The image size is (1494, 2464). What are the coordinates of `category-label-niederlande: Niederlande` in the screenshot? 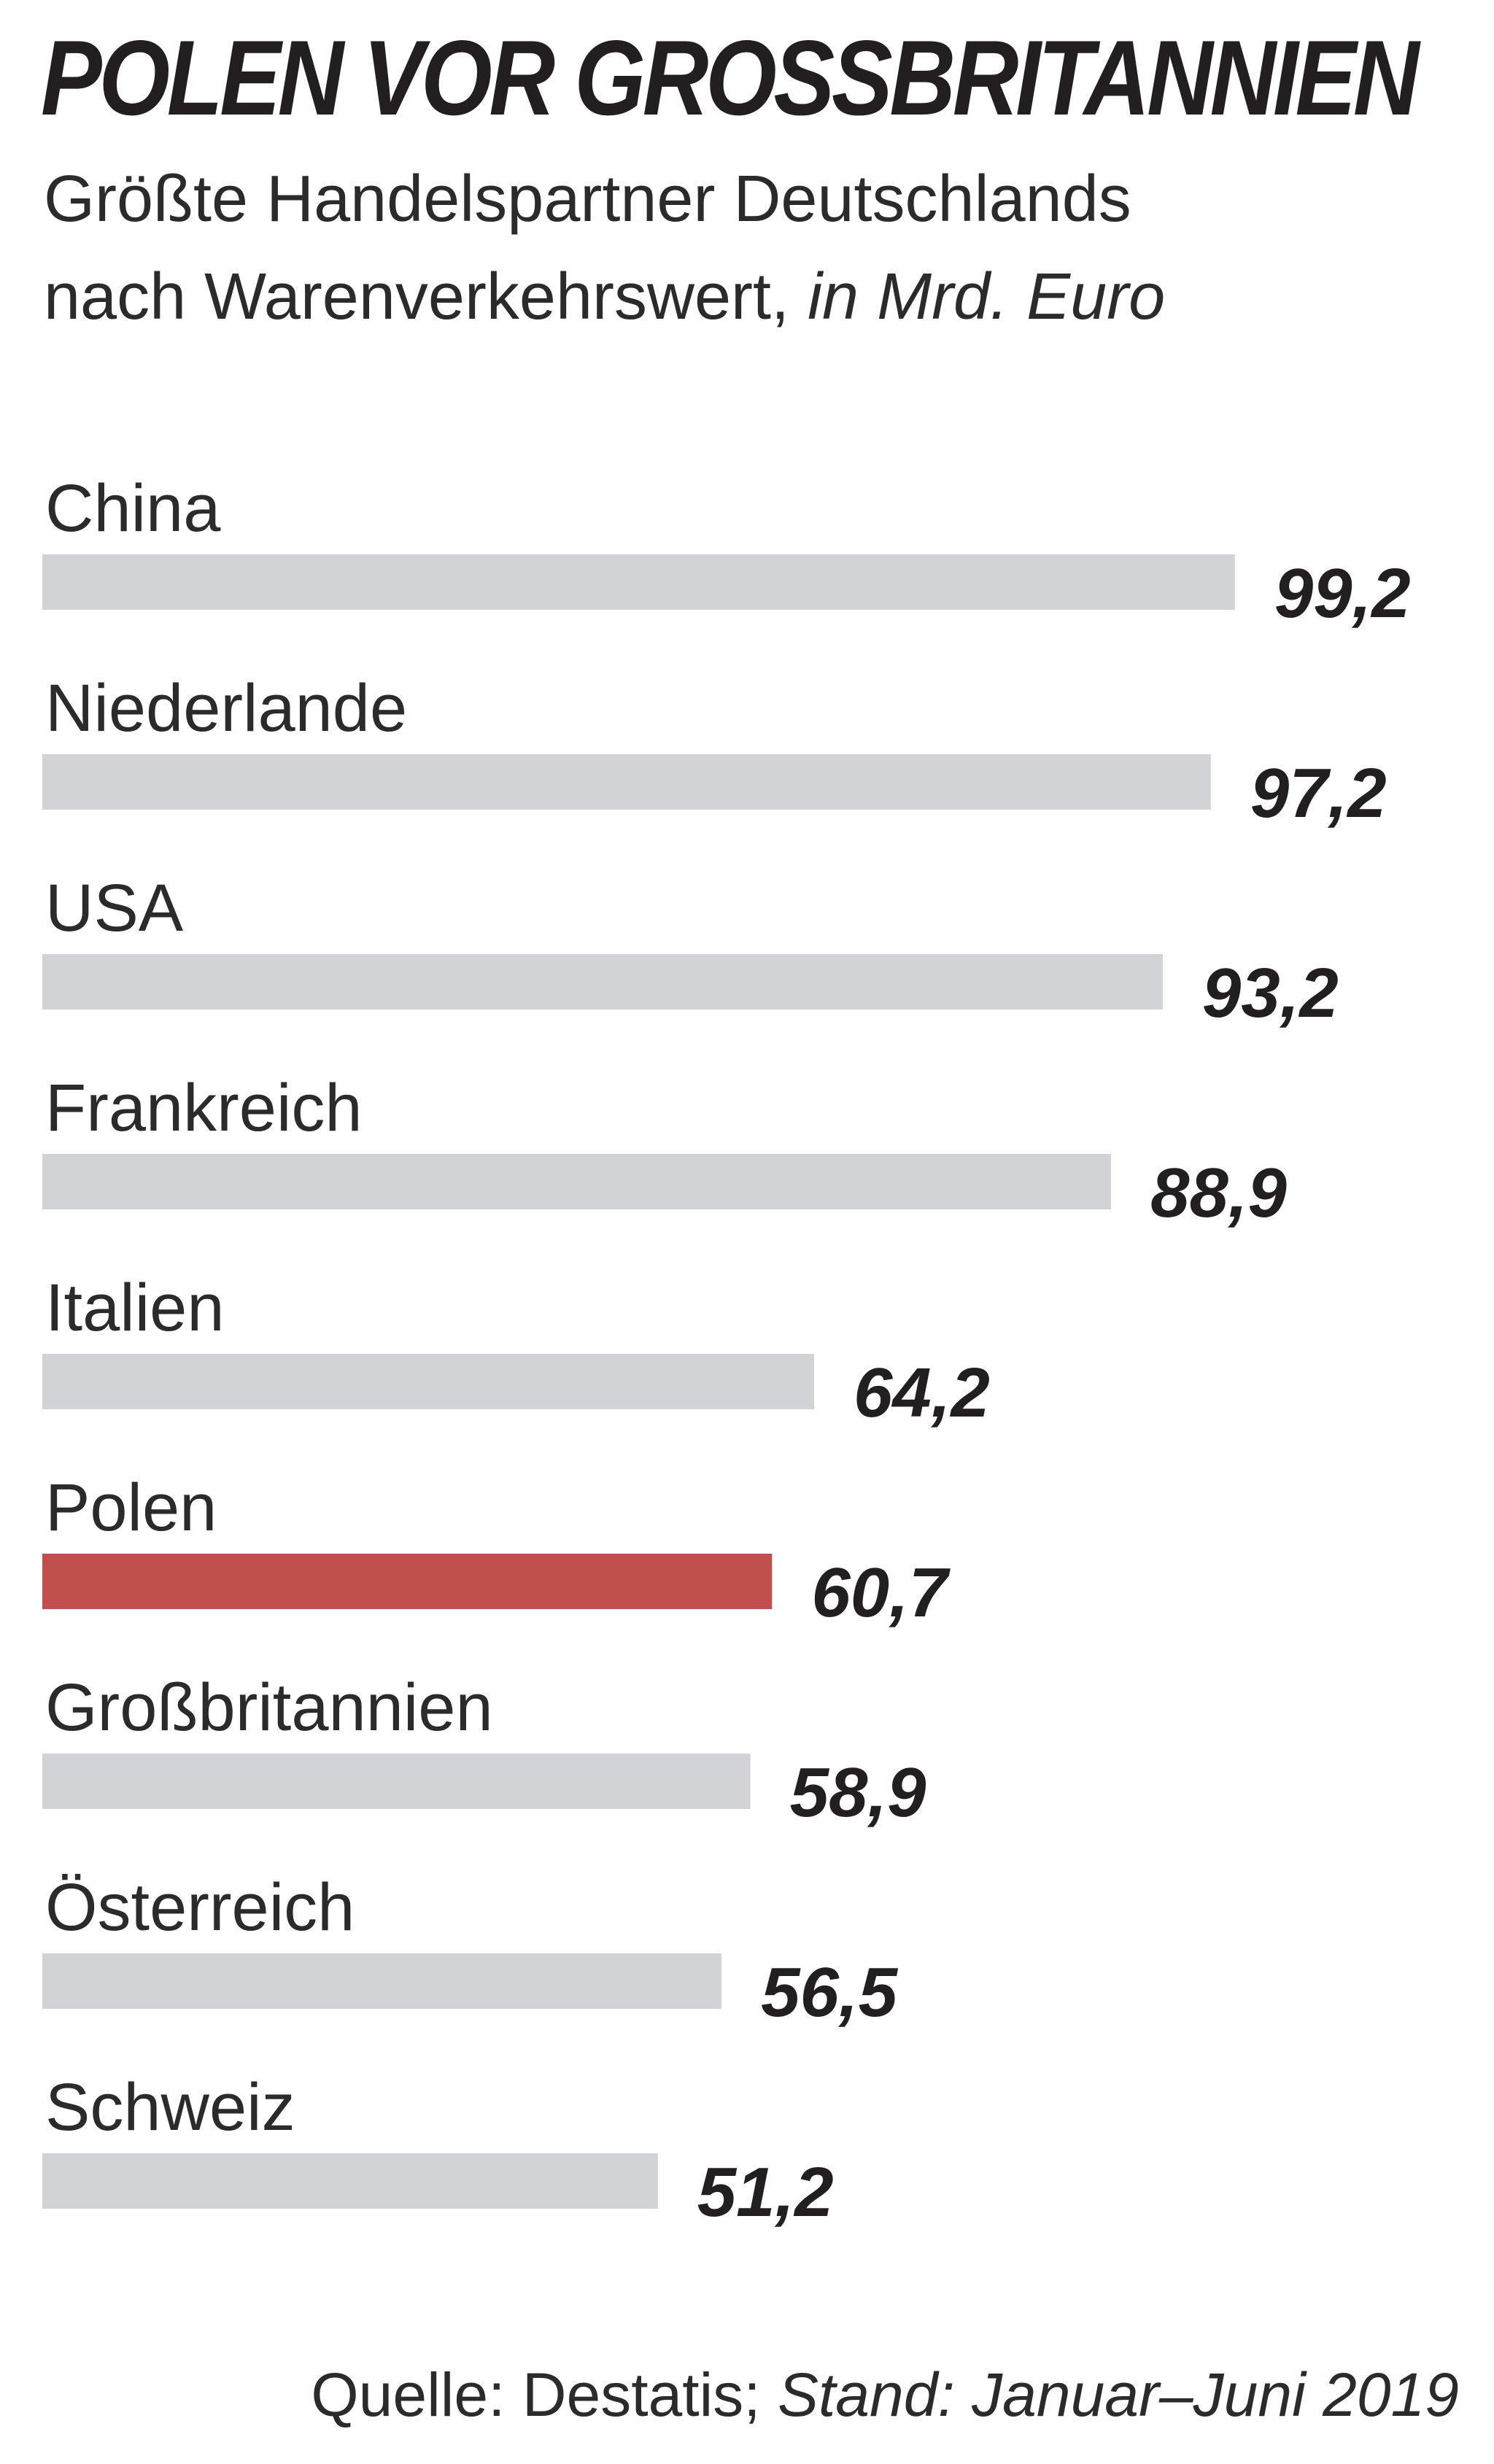 It's located at (226, 708).